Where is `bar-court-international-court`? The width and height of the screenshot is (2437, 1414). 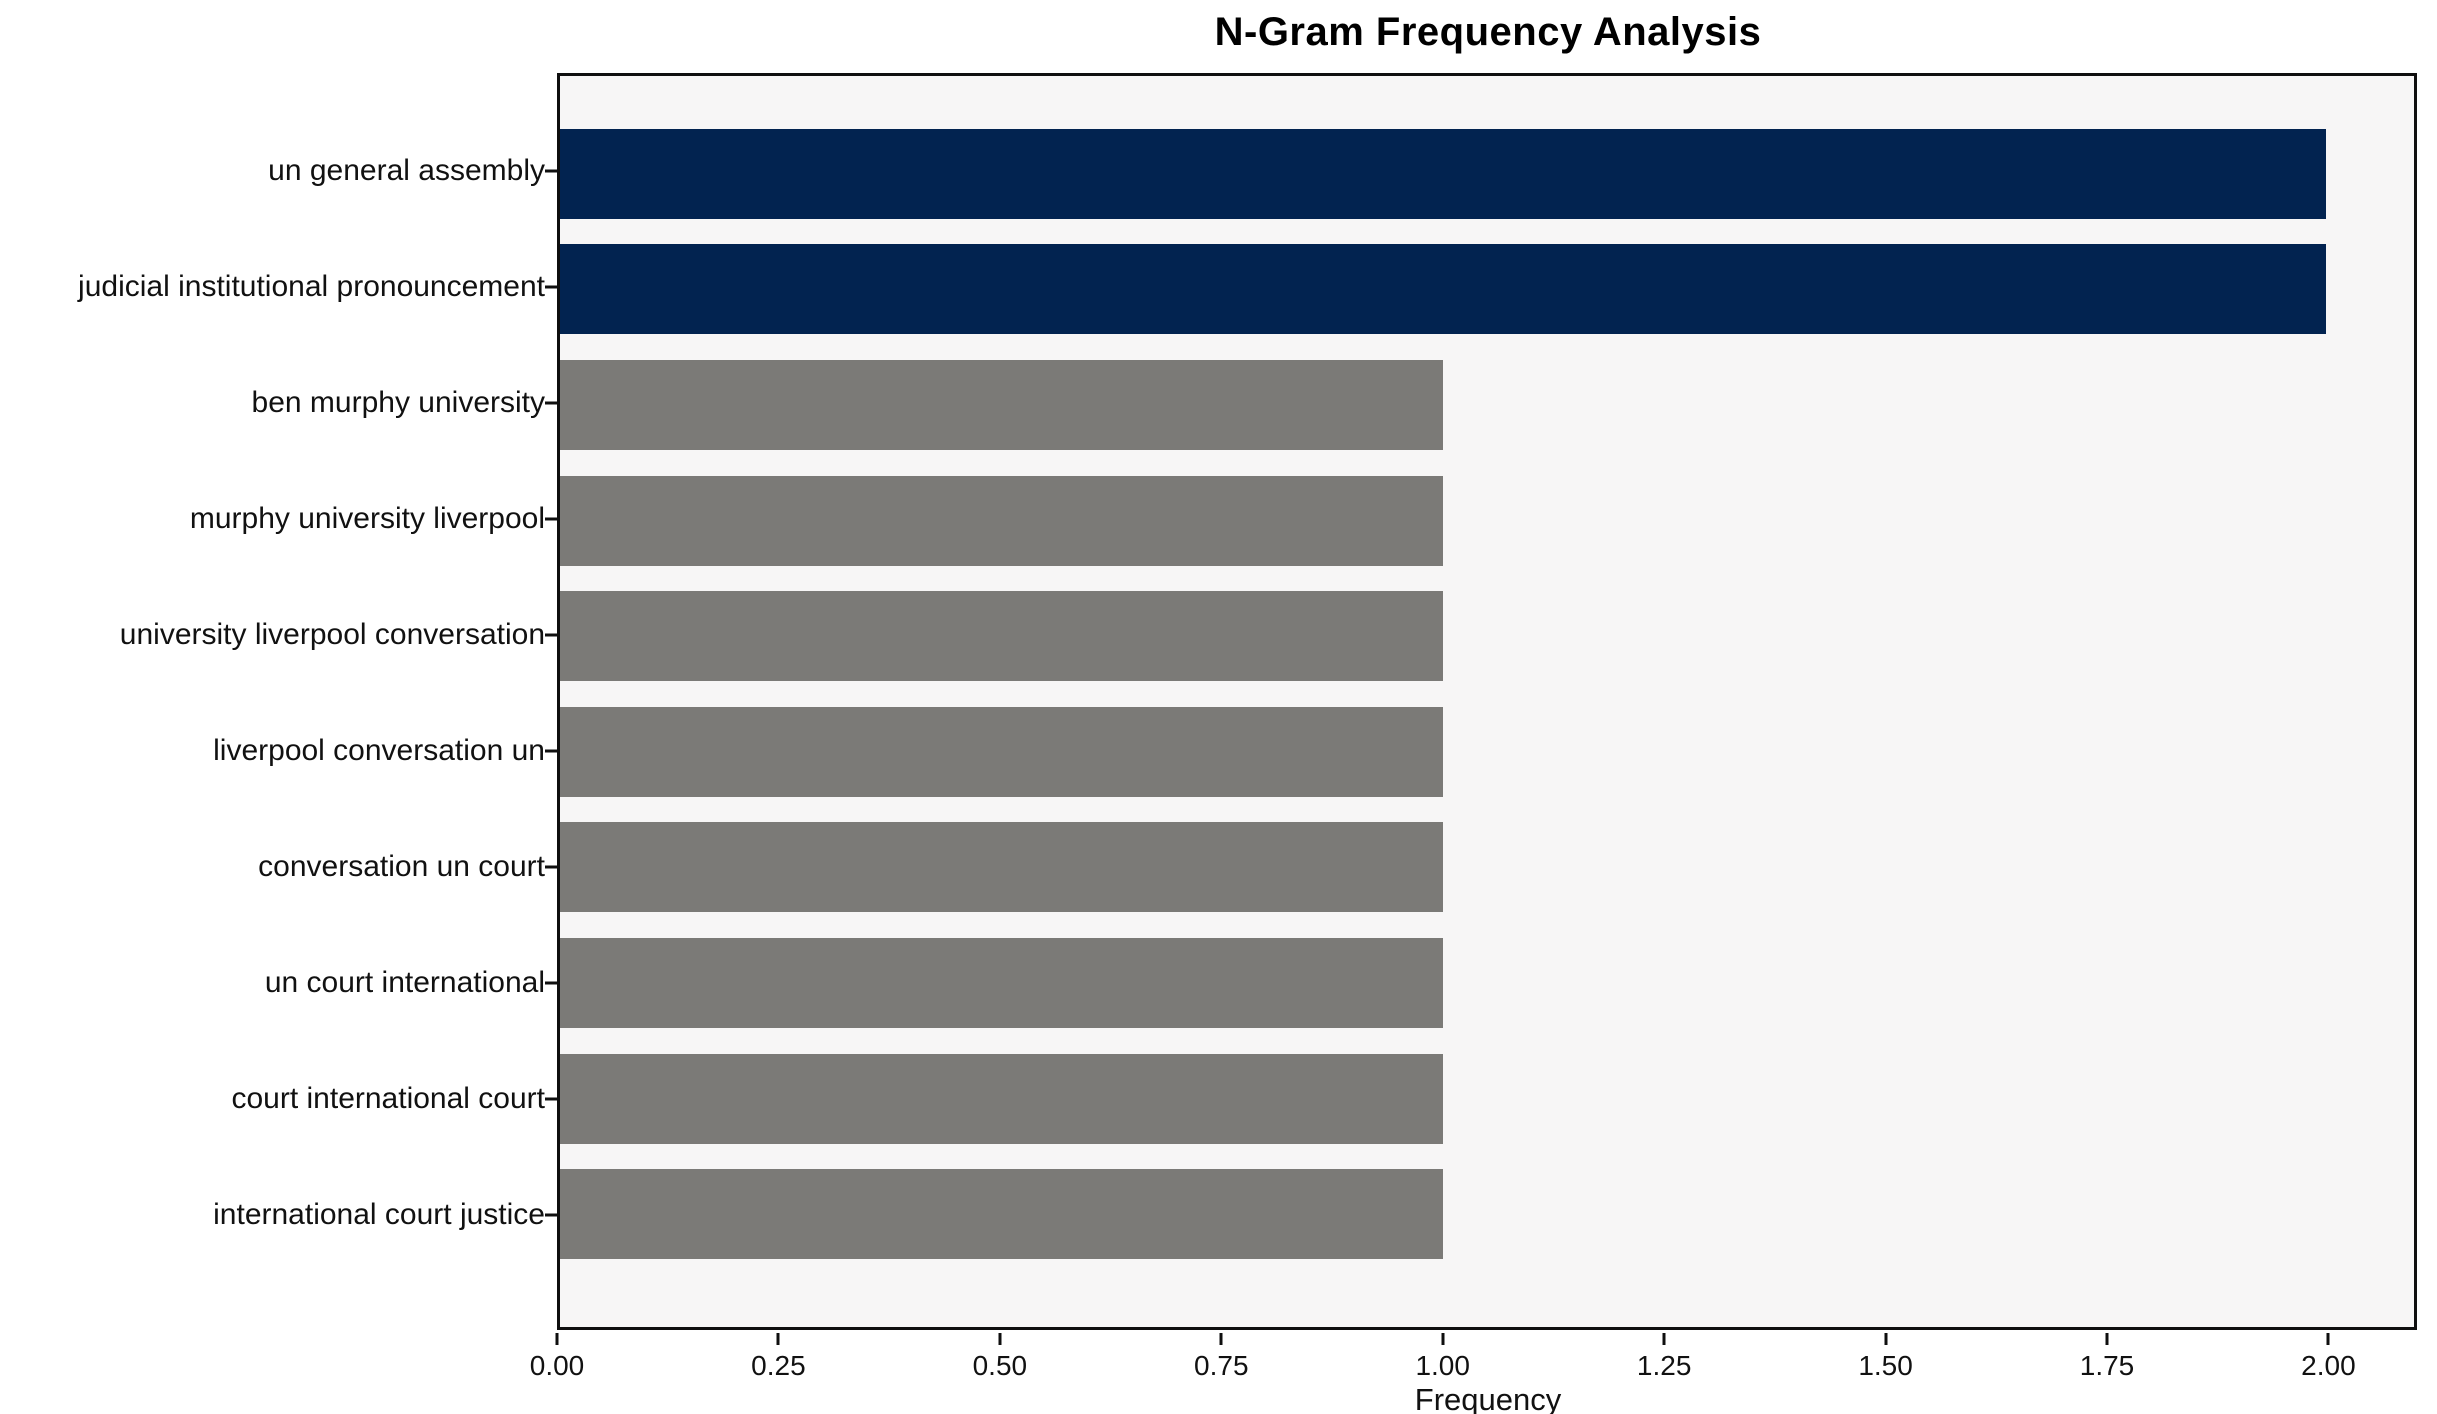 bar-court-international-court is located at coordinates (1001, 1098).